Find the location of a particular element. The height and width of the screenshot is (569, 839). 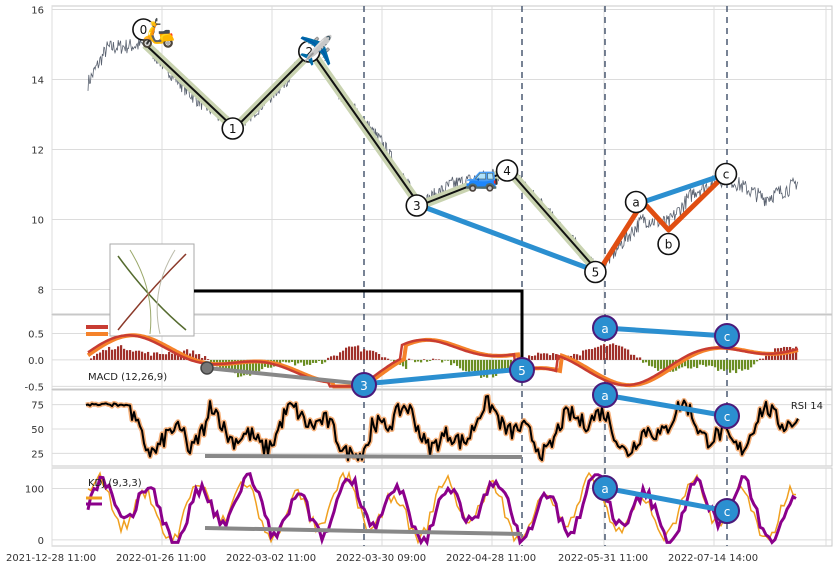

macd-blue-ac-line is located at coordinates (666, 332).